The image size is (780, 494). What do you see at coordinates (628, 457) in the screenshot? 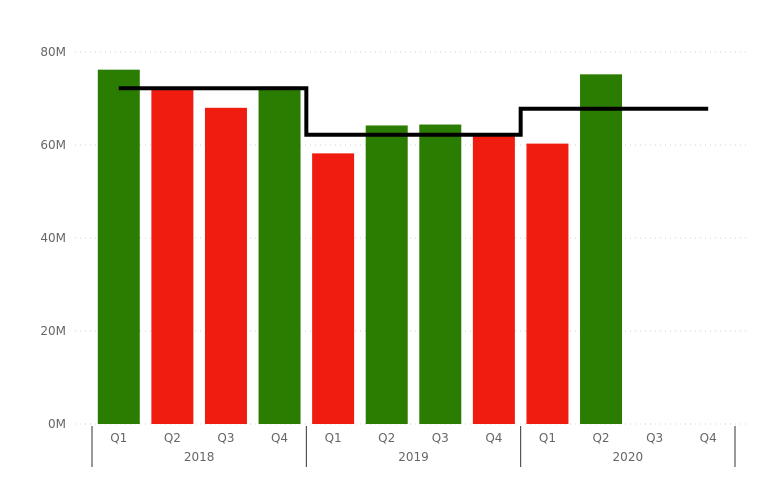
I see `year-label: 2020` at bounding box center [628, 457].